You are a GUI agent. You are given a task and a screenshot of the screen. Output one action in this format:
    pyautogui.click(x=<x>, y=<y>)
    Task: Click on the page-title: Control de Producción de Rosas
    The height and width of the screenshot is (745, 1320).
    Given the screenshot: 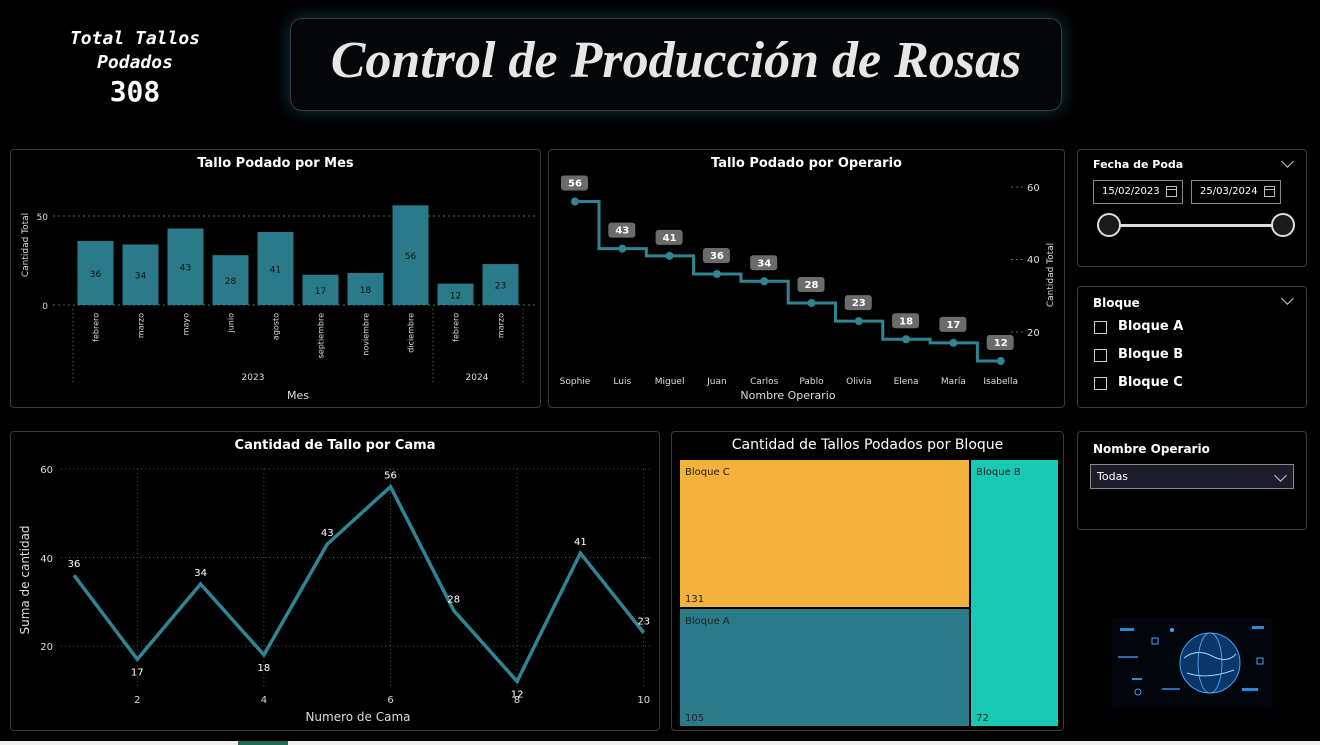 What is the action you would take?
    pyautogui.click(x=676, y=60)
    